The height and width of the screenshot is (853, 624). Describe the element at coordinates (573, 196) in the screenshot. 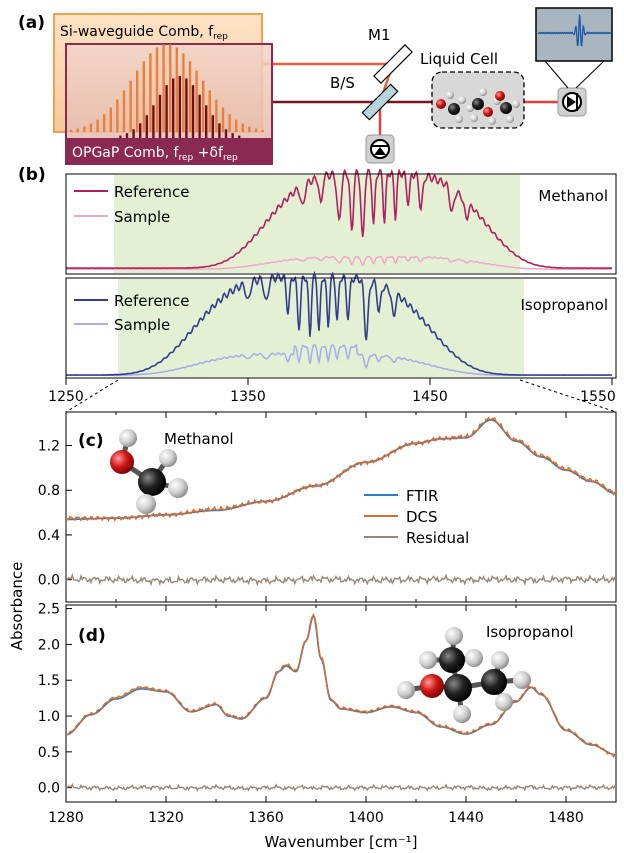

I see `methanol-label: Methanol` at that location.